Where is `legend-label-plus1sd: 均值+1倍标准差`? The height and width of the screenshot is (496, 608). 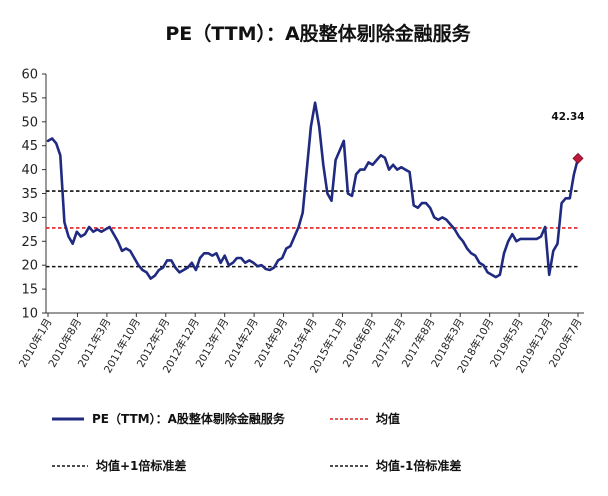
legend-label-plus1sd: 均值+1倍标准差 is located at coordinates (141, 465).